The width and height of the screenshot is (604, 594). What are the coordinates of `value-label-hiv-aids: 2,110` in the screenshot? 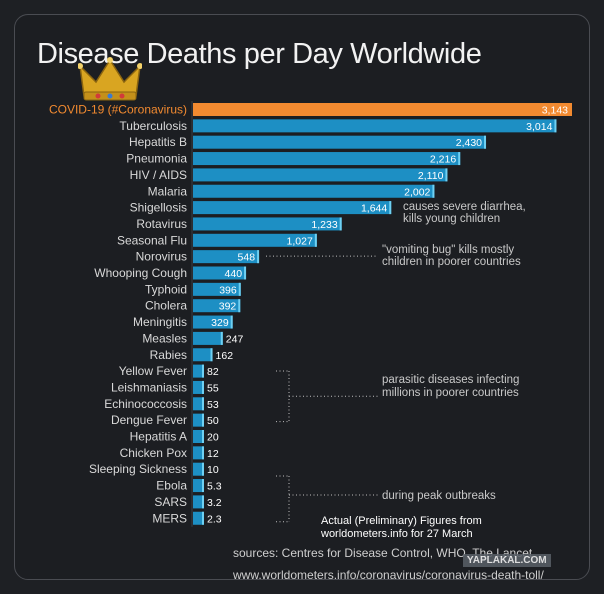 It's located at (431, 176).